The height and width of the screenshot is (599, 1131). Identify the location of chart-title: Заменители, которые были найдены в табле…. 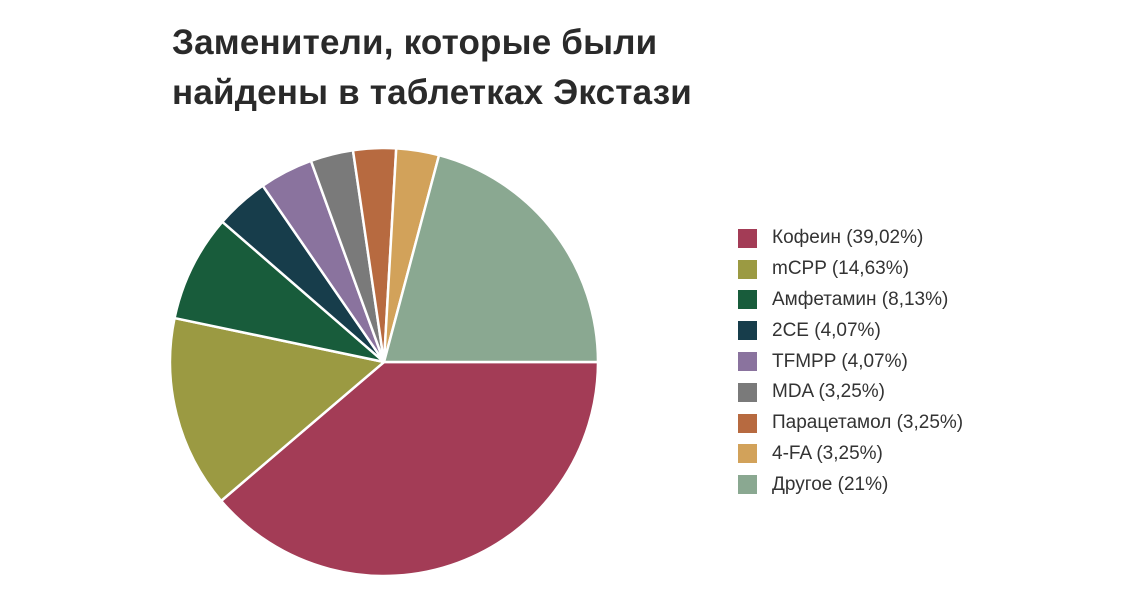
(522, 68).